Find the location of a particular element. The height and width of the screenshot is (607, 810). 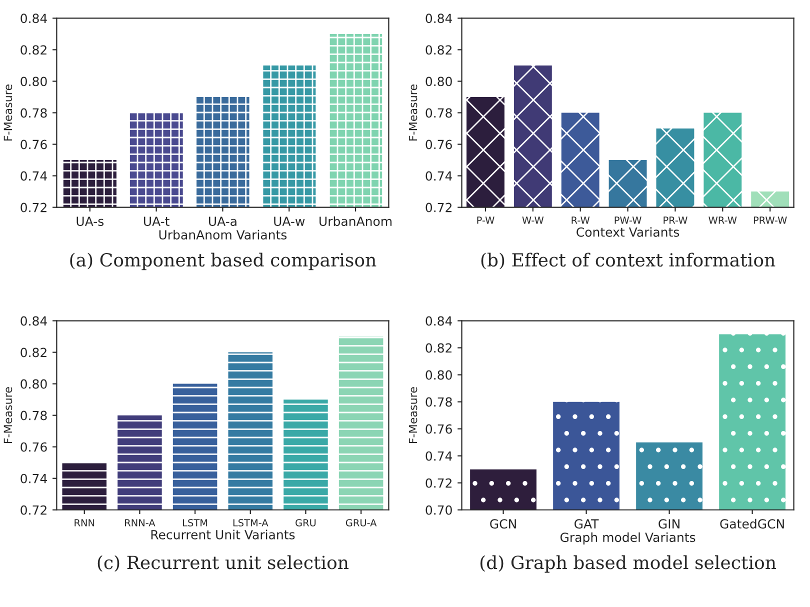

x-tick-label: GIN is located at coordinates (669, 524).